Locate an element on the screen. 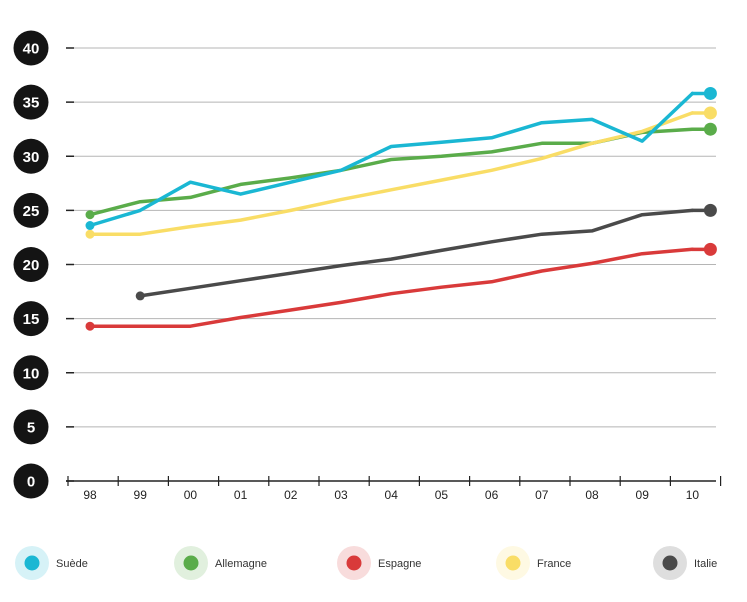 The image size is (747, 602). y-tick-label-20: 20 is located at coordinates (31, 265).